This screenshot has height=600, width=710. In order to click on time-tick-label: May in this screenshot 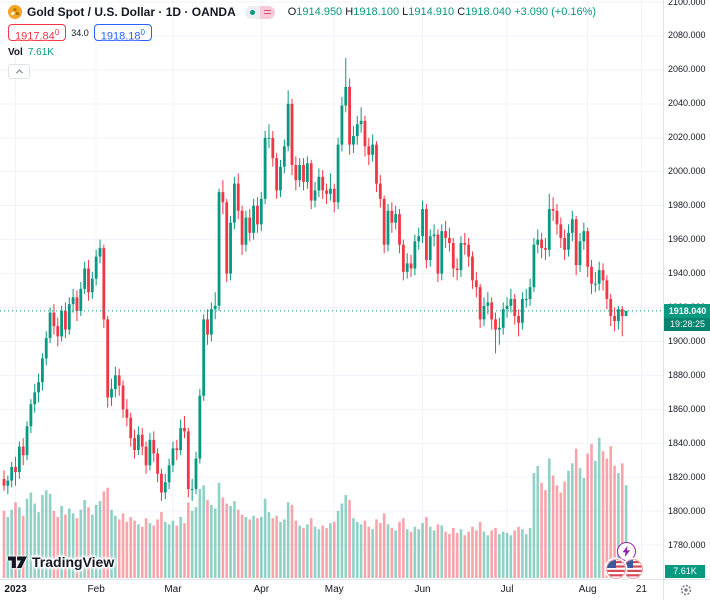, I will do `click(334, 589)`.